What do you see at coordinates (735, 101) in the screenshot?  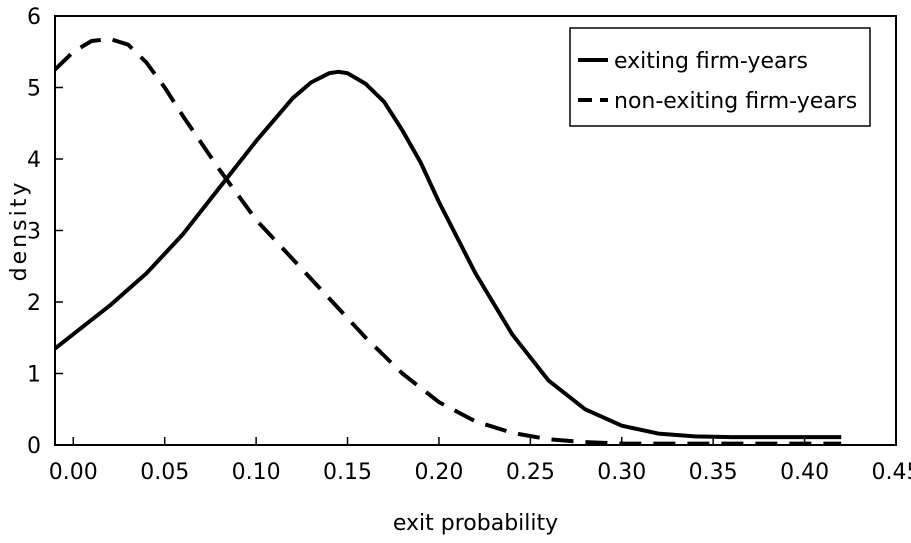 I see `legend-label-1: non-exiting firm-years` at bounding box center [735, 101].